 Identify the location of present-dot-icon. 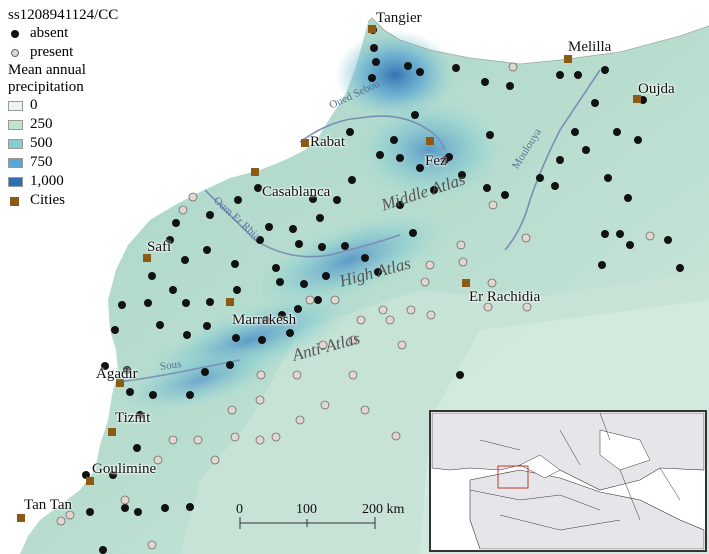
(15, 52).